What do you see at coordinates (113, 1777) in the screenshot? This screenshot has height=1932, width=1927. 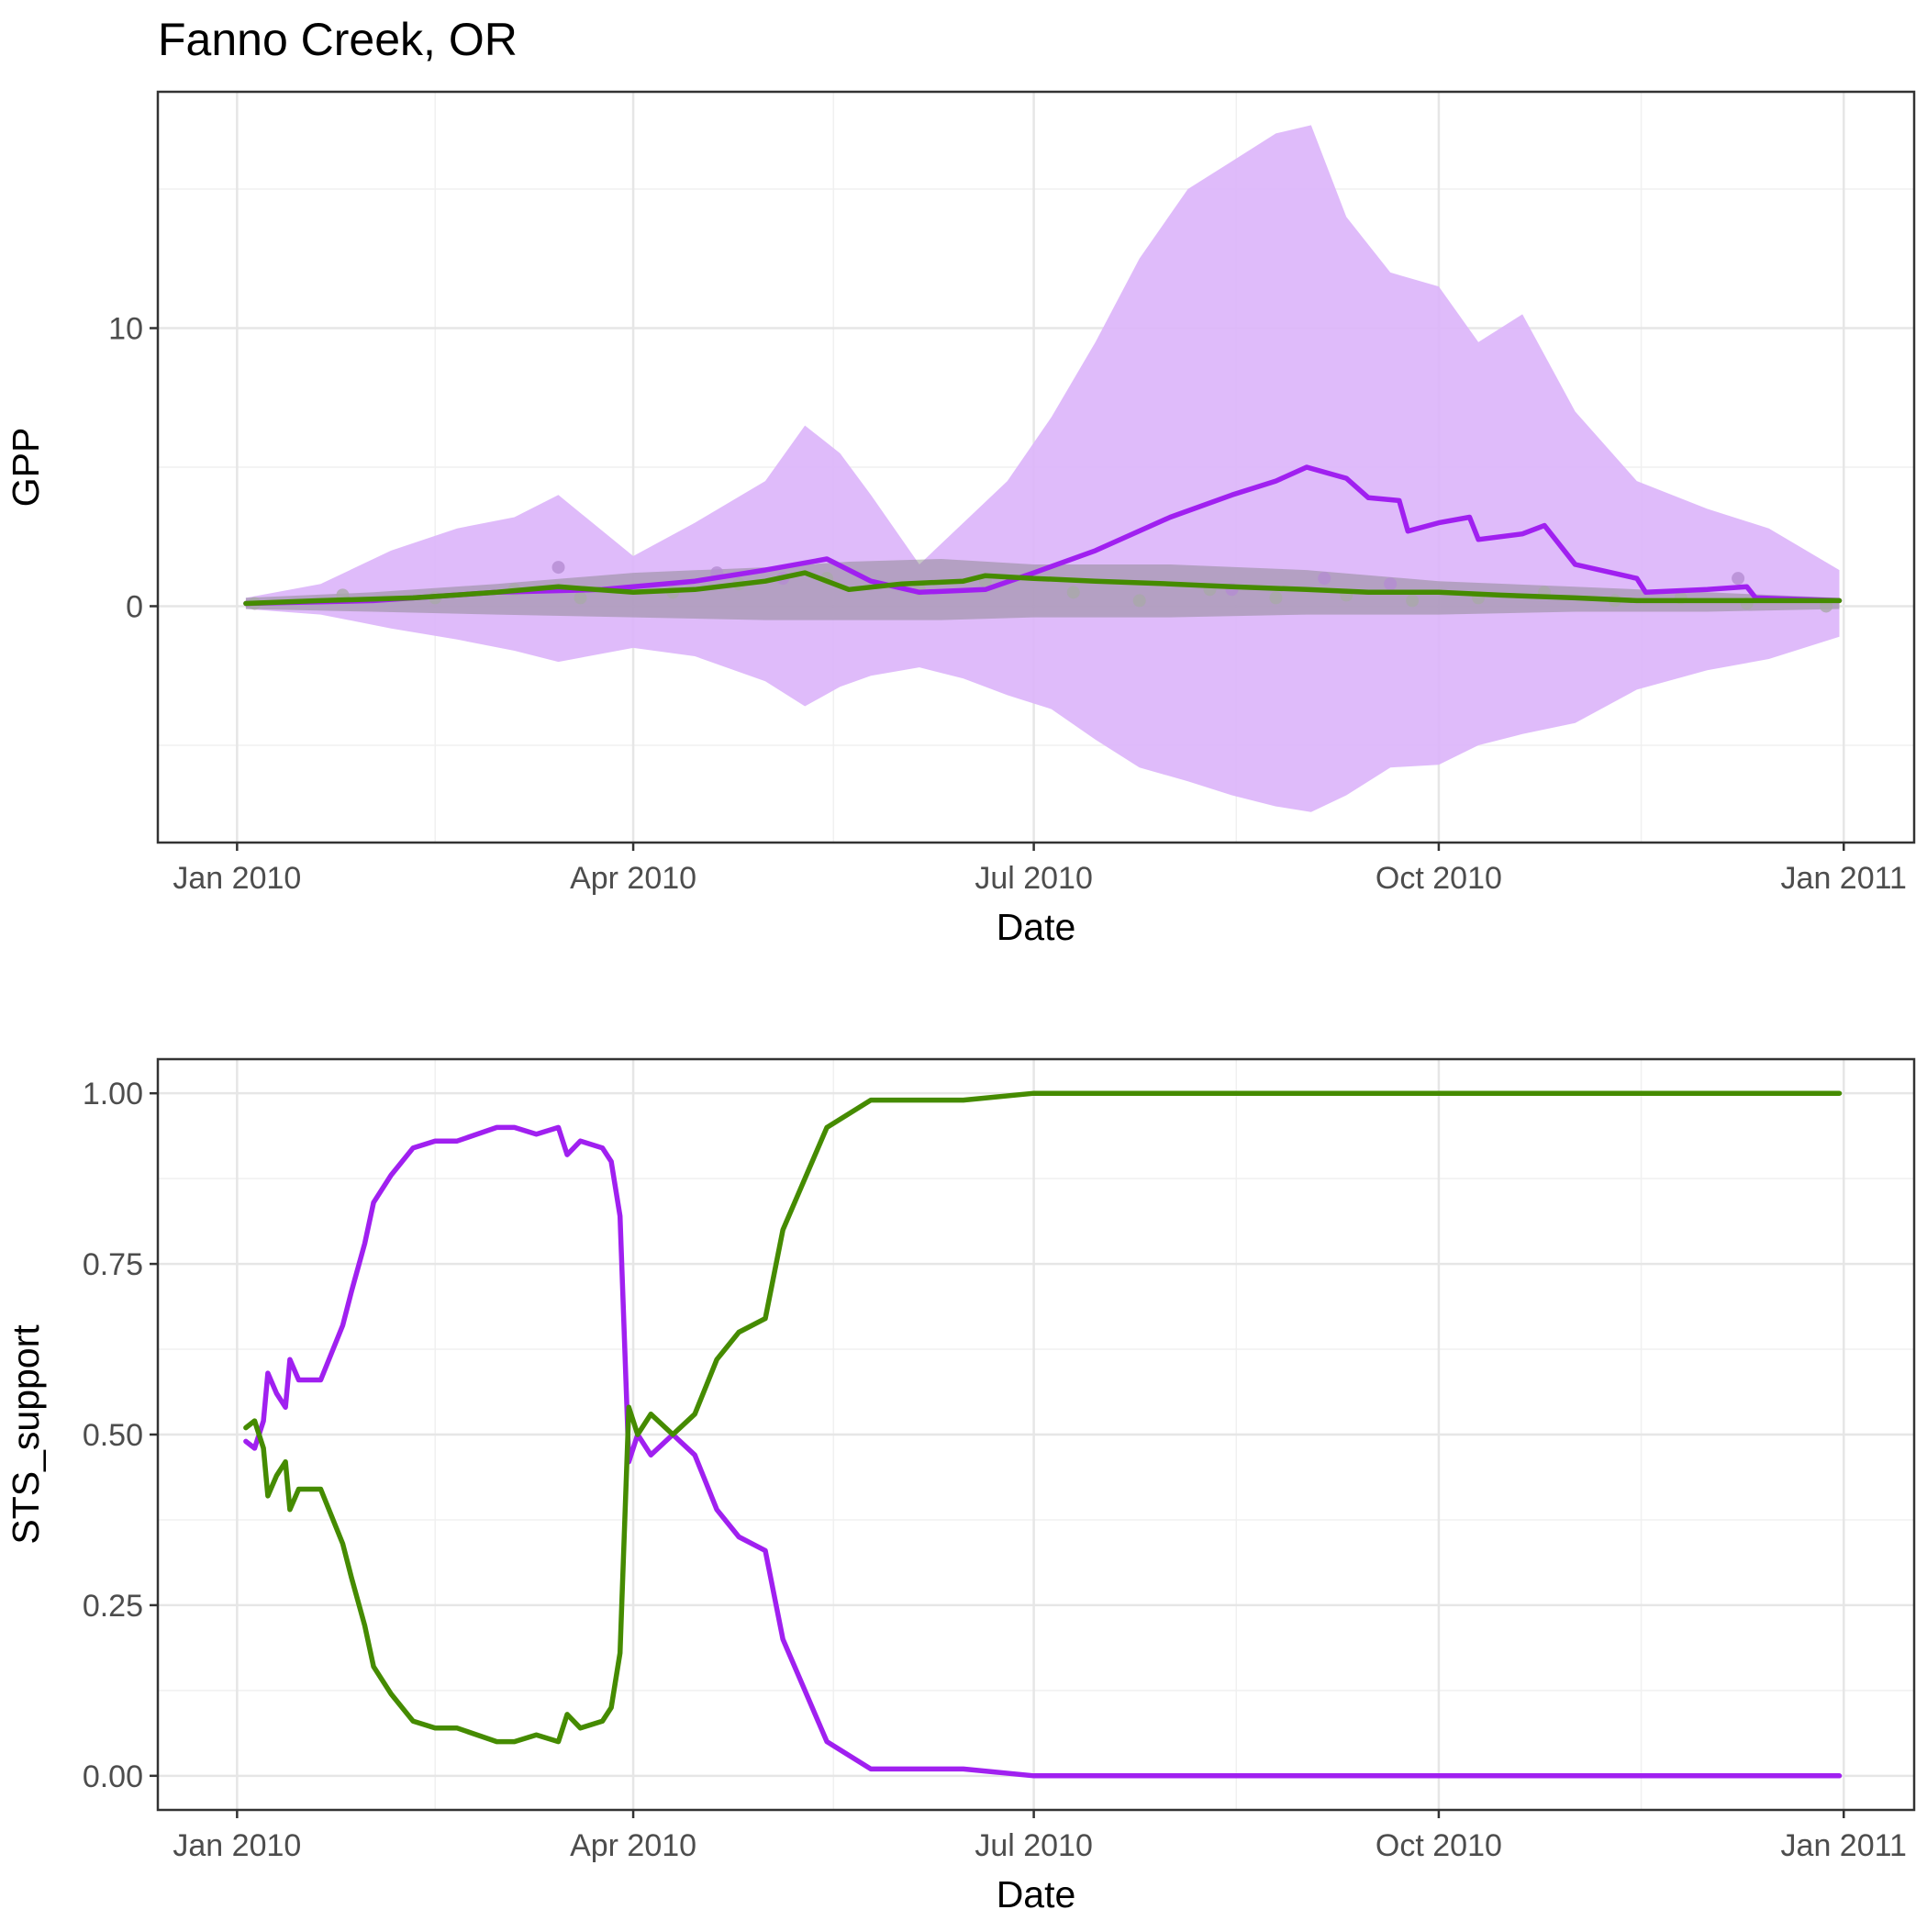 I see `y-tick-label: 0.00` at bounding box center [113, 1777].